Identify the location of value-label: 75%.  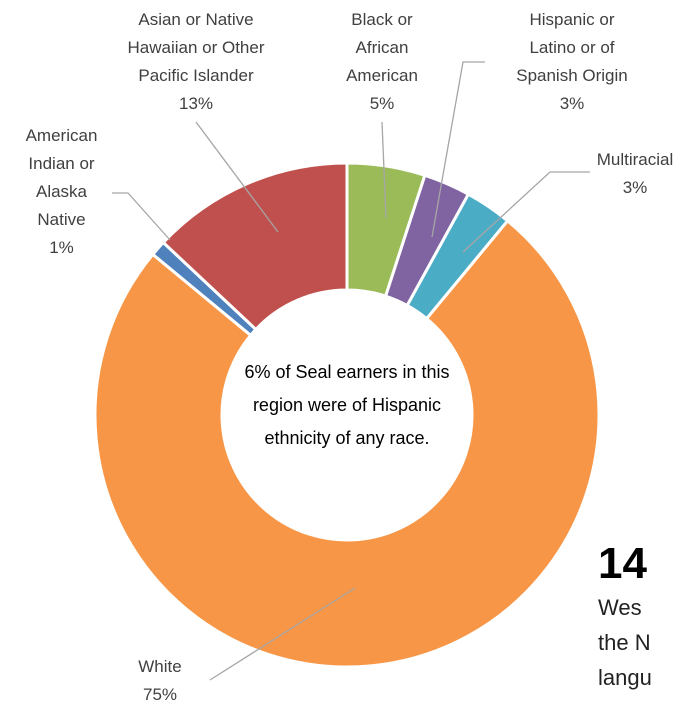
(160, 694).